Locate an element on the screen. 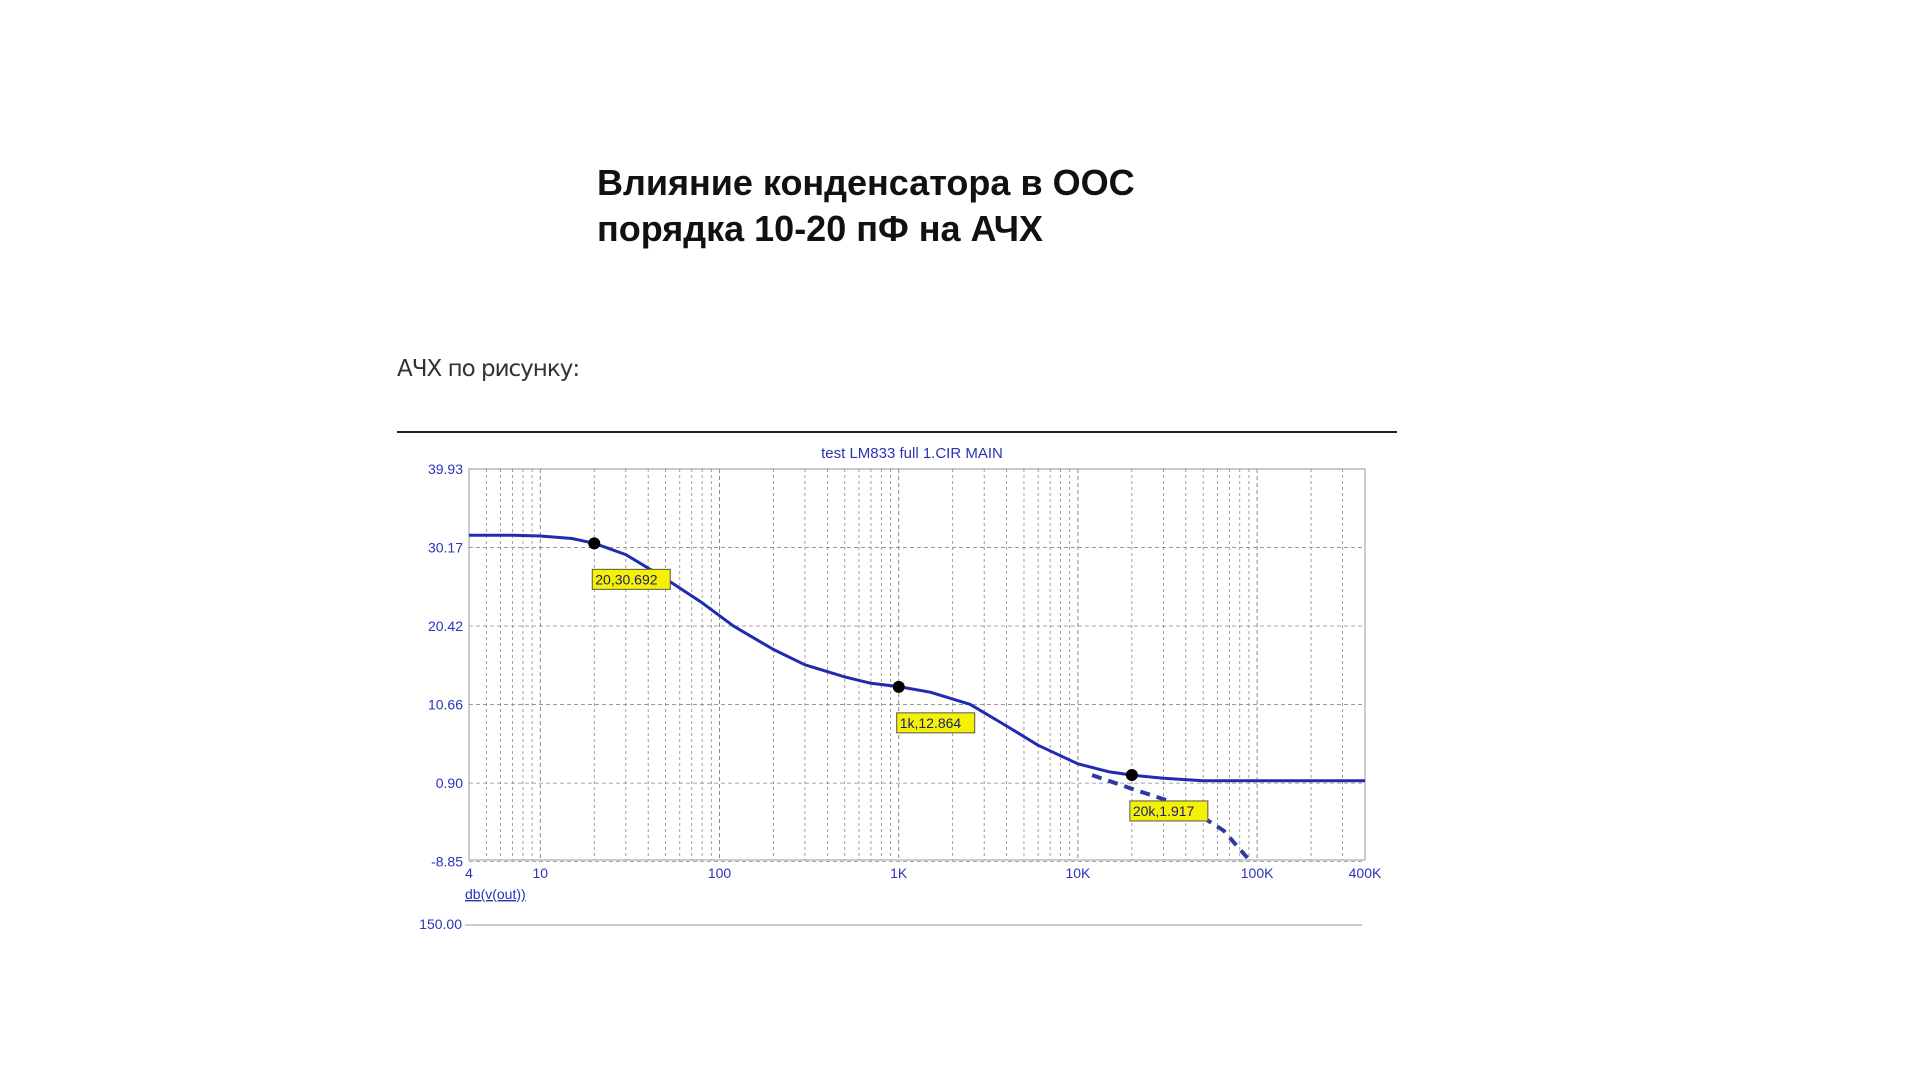 This screenshot has width=1930, height=1085. data-marker-label: 20k,1.917 is located at coordinates (1164, 811).